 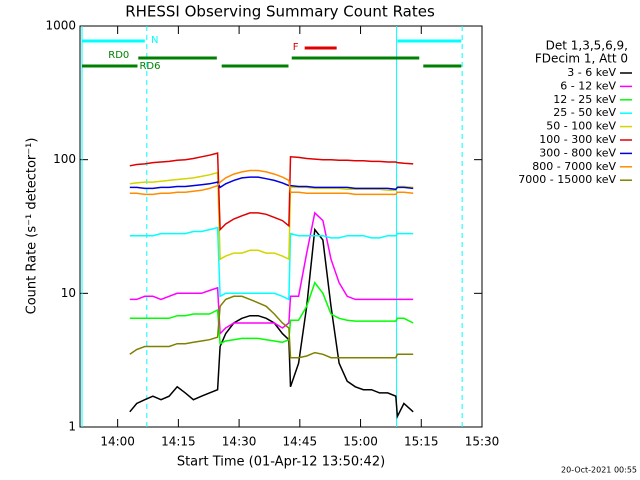 What do you see at coordinates (421, 442) in the screenshot?
I see `x-tick-label: 15:15` at bounding box center [421, 442].